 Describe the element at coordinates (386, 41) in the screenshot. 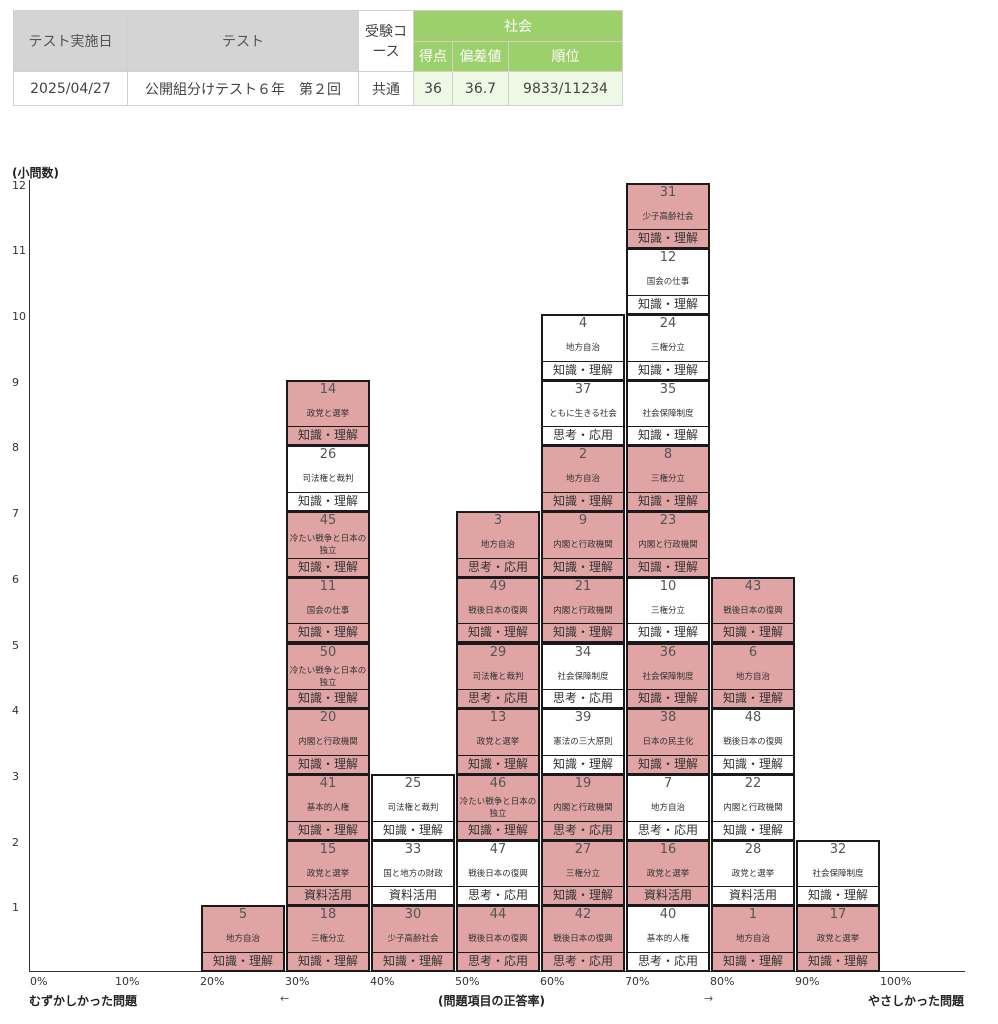

I see `header-course: 受験コース` at that location.